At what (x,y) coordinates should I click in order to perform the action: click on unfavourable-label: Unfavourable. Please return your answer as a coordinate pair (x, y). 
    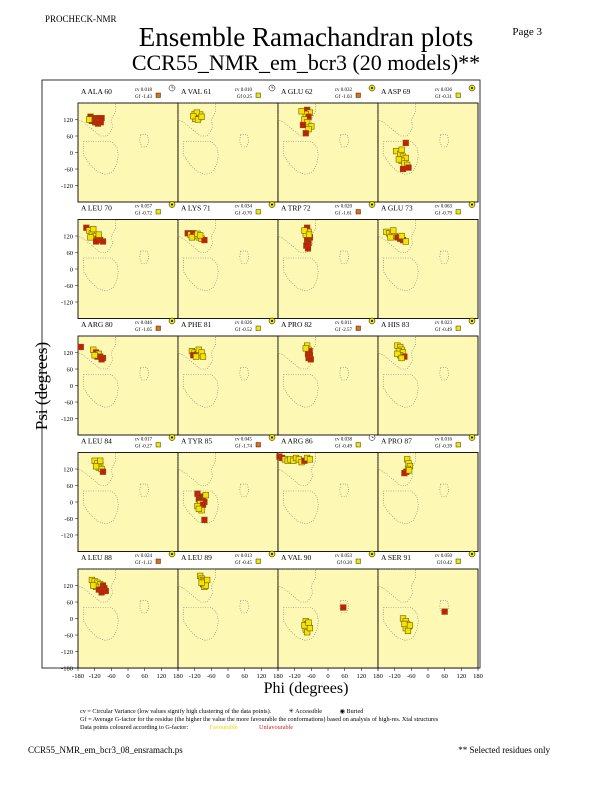
    Looking at the image, I should click on (276, 727).